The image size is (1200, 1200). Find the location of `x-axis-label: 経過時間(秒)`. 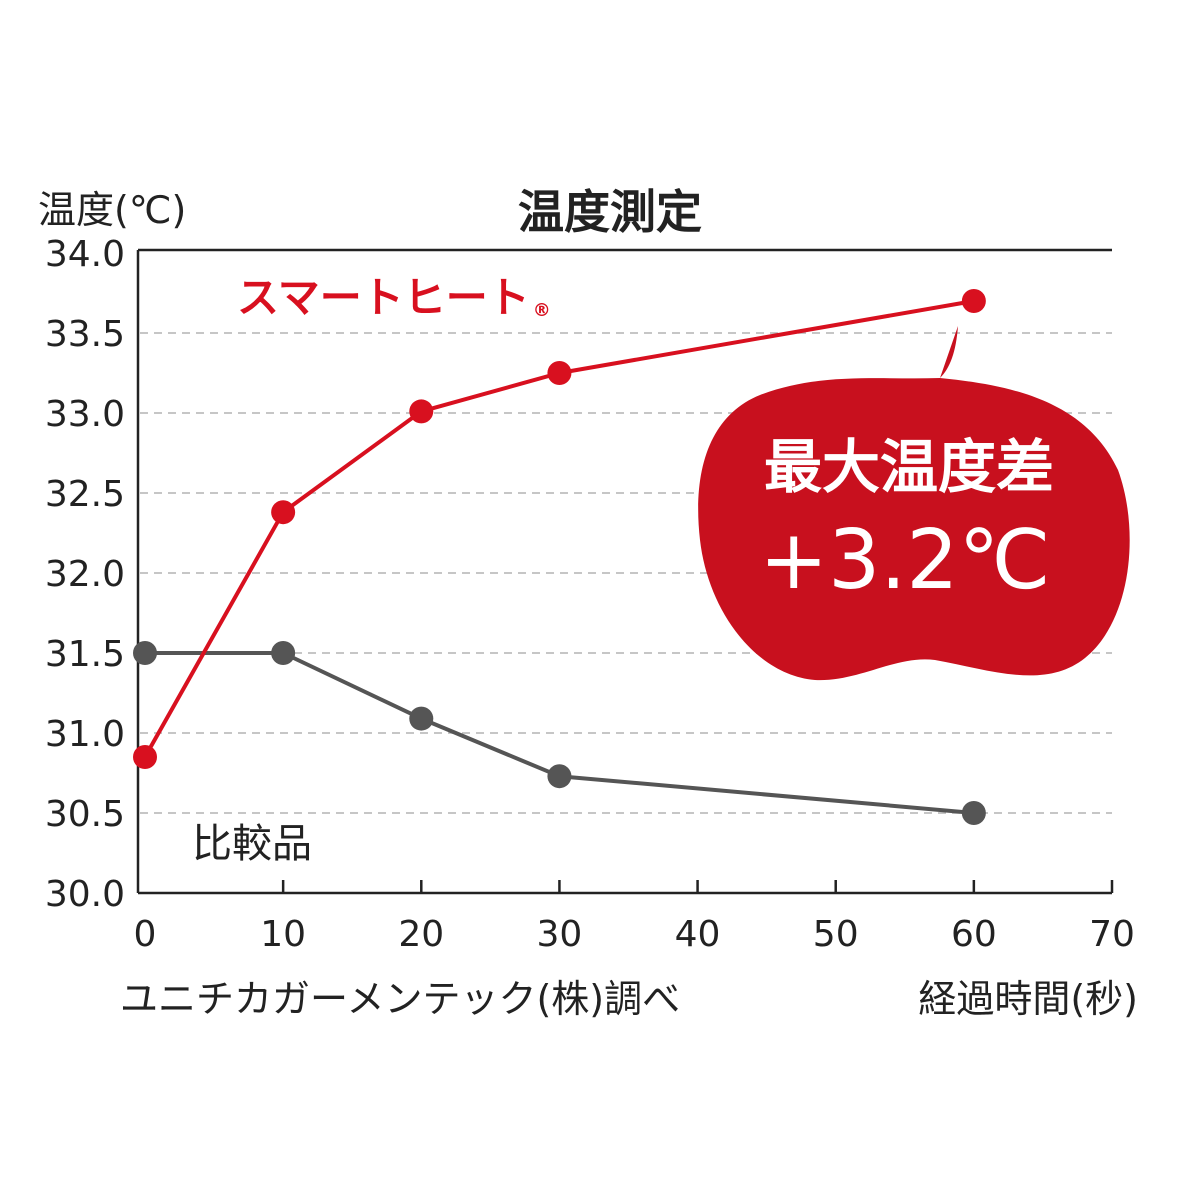

x-axis-label: 経過時間(秒) is located at coordinates (1028, 999).